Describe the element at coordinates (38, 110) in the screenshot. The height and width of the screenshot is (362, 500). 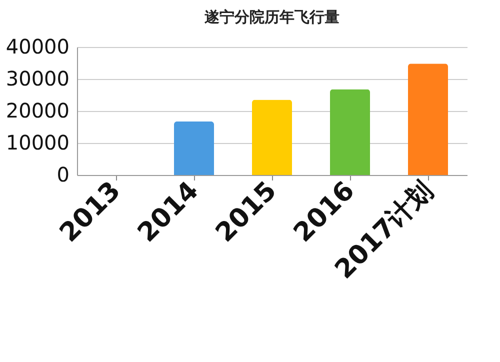
I see `y-tick-label: 20000` at that location.